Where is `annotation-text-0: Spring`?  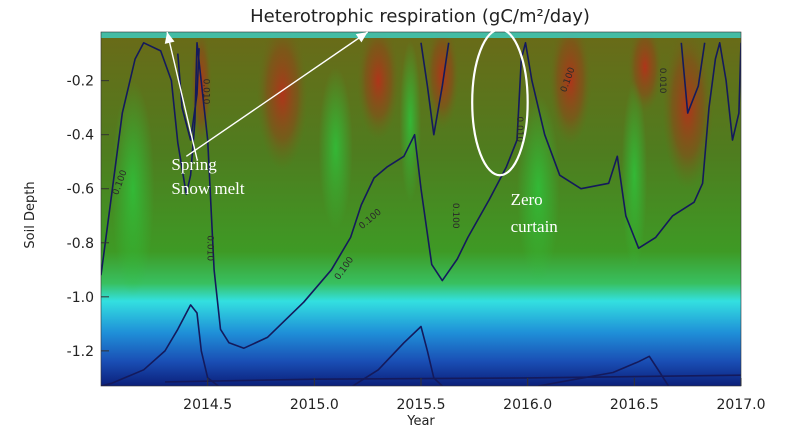 annotation-text-0: Spring is located at coordinates (194, 164).